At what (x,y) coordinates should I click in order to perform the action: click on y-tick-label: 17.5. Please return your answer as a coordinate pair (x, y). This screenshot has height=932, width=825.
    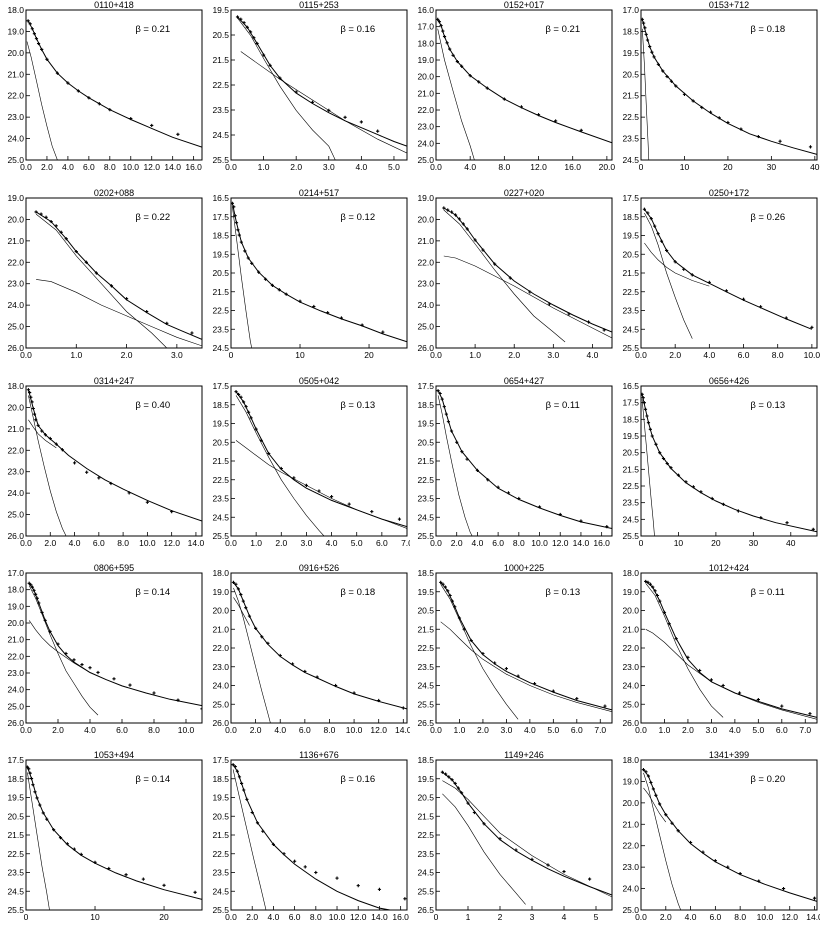
    Looking at the image, I should click on (220, 217).